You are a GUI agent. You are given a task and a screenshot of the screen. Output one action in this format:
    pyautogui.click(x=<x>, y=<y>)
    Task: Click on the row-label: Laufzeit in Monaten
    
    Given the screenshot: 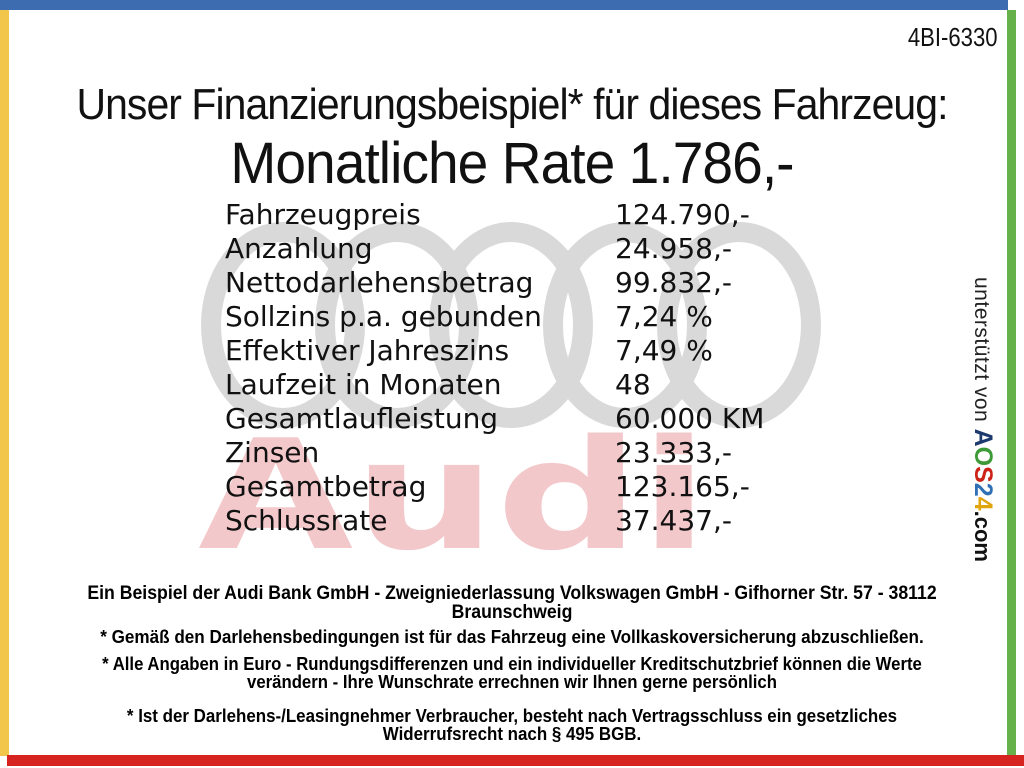 What is the action you would take?
    pyautogui.click(x=363, y=384)
    